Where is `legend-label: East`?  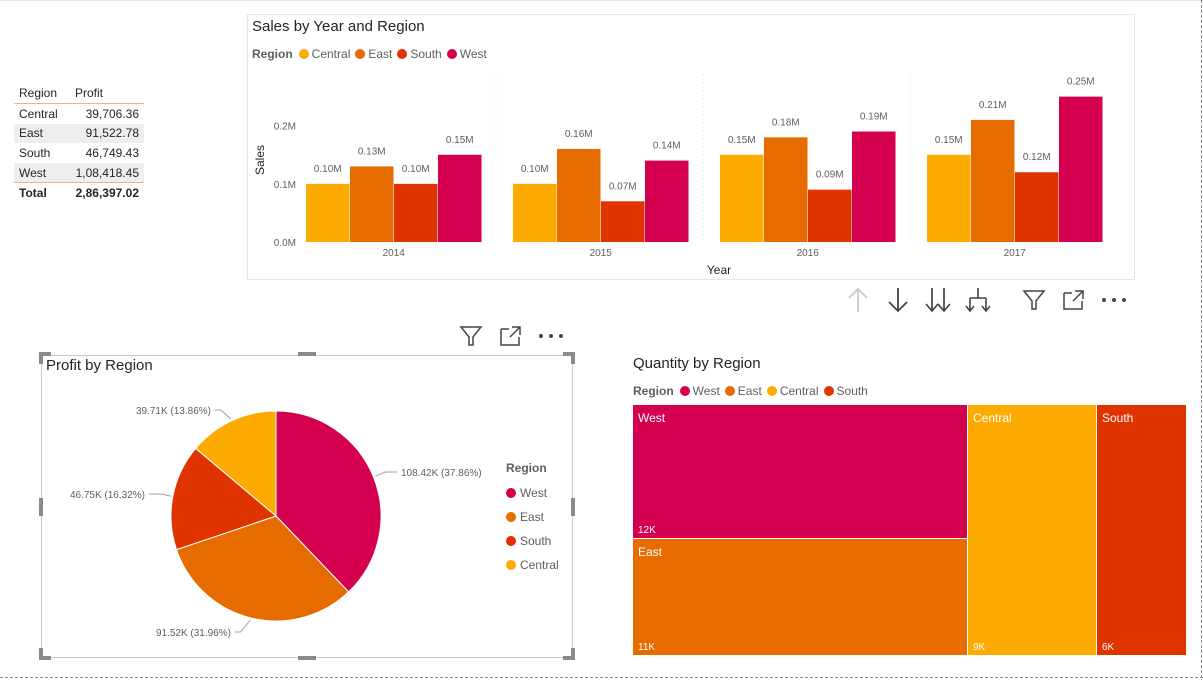 legend-label: East is located at coordinates (532, 517).